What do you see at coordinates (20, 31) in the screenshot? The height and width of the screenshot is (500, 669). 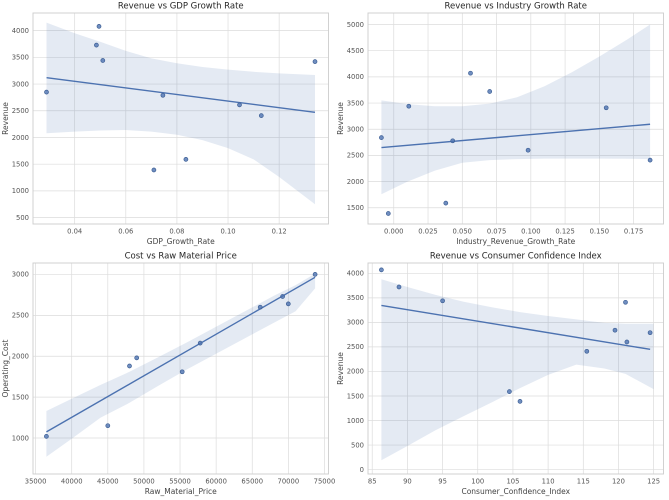 I see `y-tick-label: 4000` at bounding box center [20, 31].